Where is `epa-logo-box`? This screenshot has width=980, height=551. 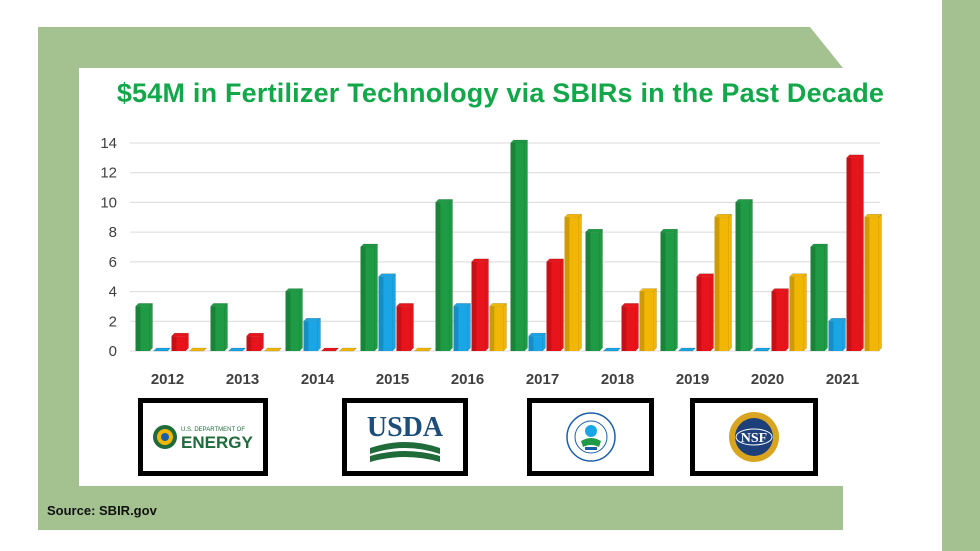 epa-logo-box is located at coordinates (590, 437).